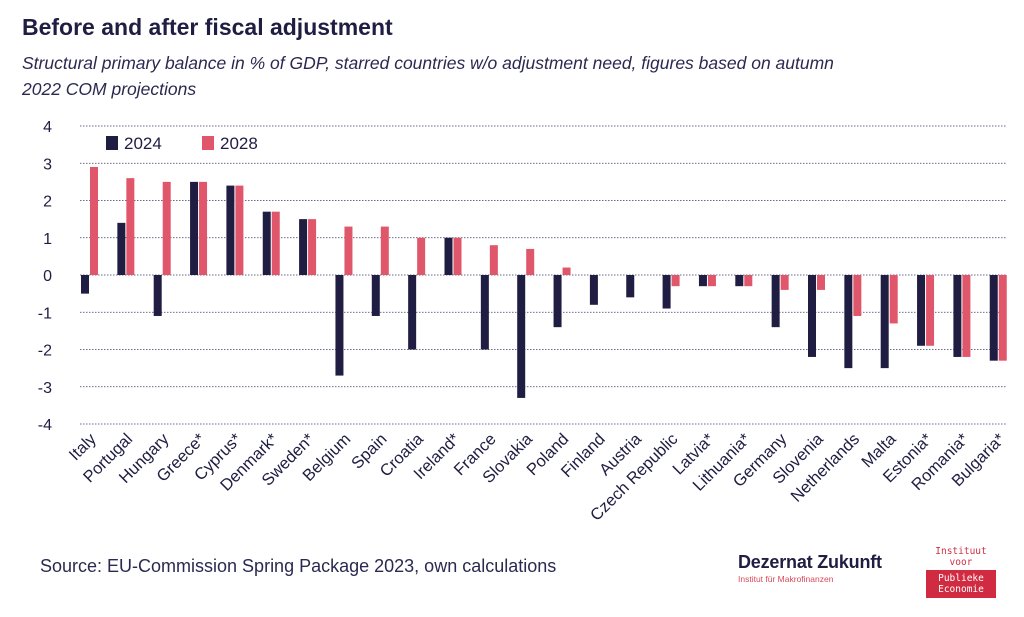  I want to click on legend-swatch-2024, so click(112, 143).